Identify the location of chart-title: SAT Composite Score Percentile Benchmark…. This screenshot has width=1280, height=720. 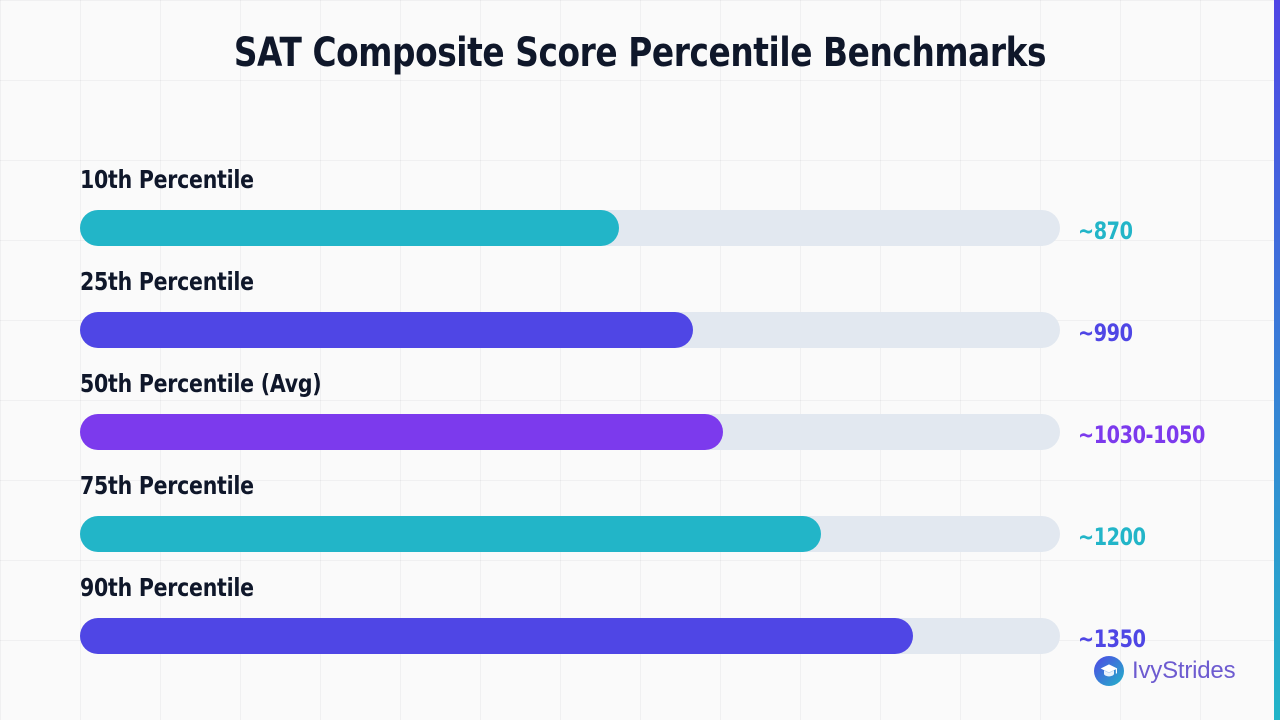
(640, 53).